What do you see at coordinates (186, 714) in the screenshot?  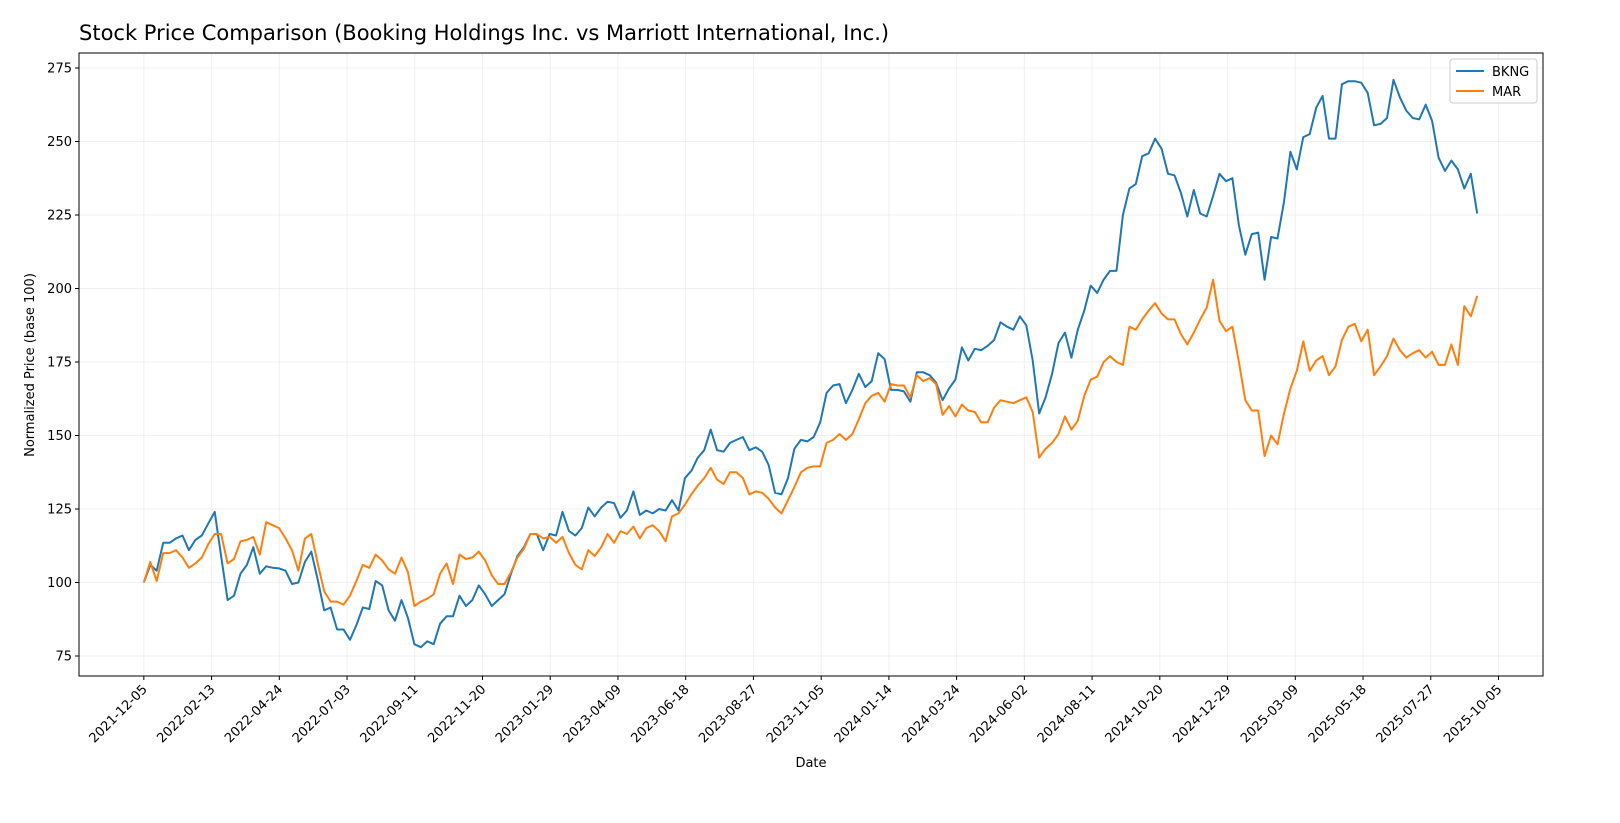 I see `x-tick-label: 2022-02-13` at bounding box center [186, 714].